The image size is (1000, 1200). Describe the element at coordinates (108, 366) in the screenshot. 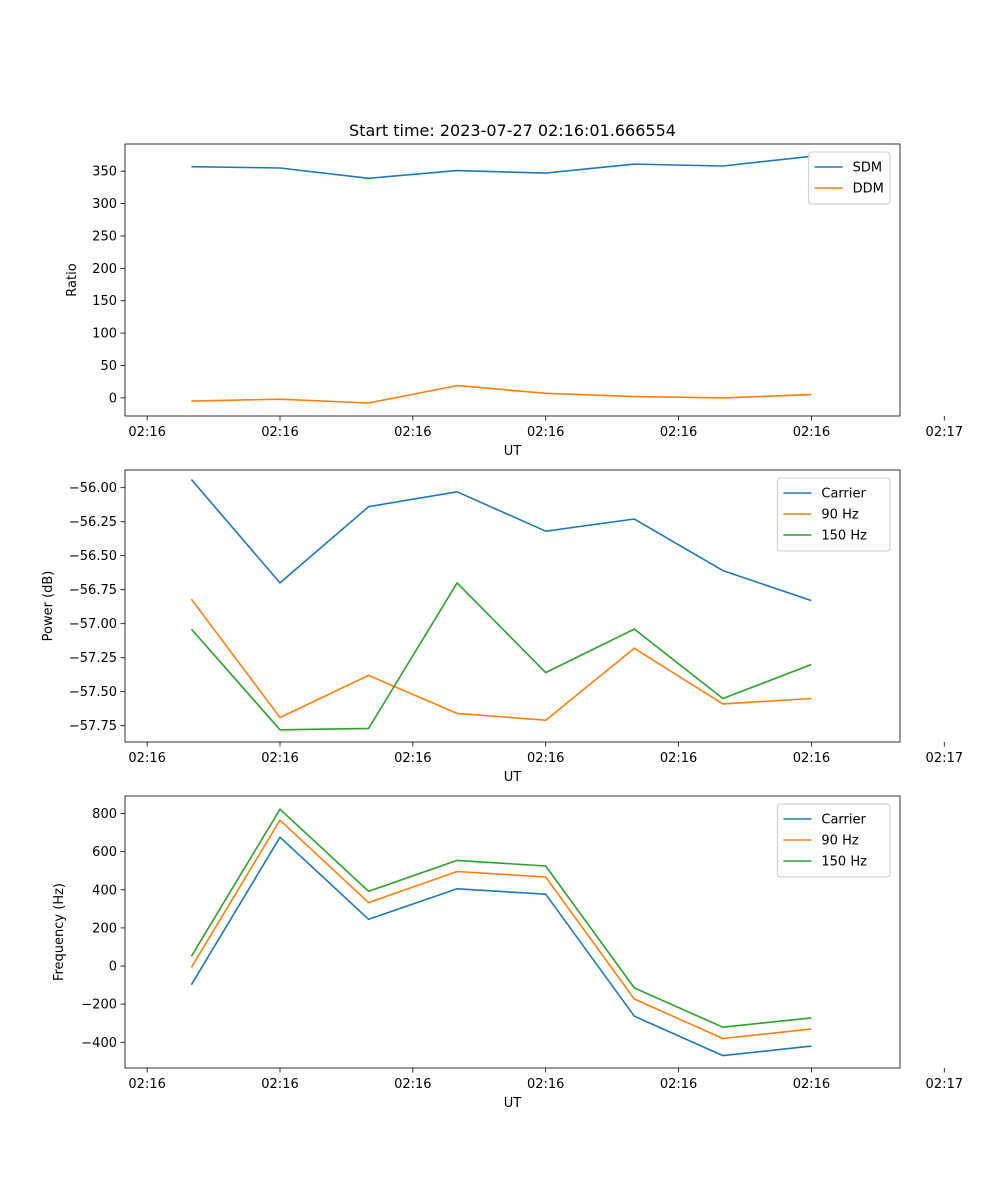

I see `y-tick-label: 50` at that location.